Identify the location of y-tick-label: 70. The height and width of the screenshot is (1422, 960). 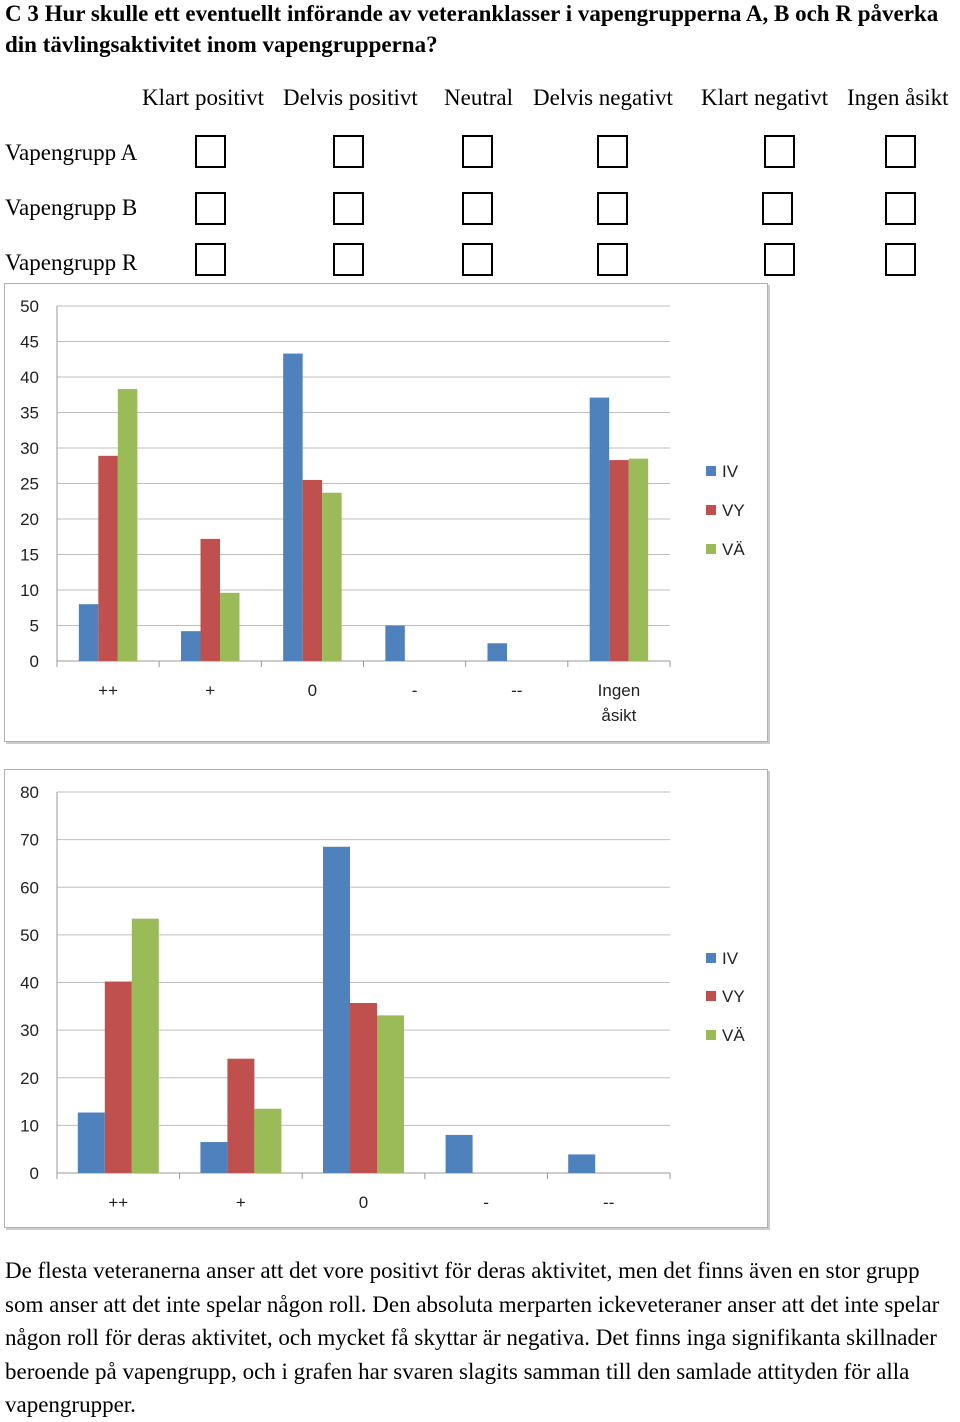
(29, 840).